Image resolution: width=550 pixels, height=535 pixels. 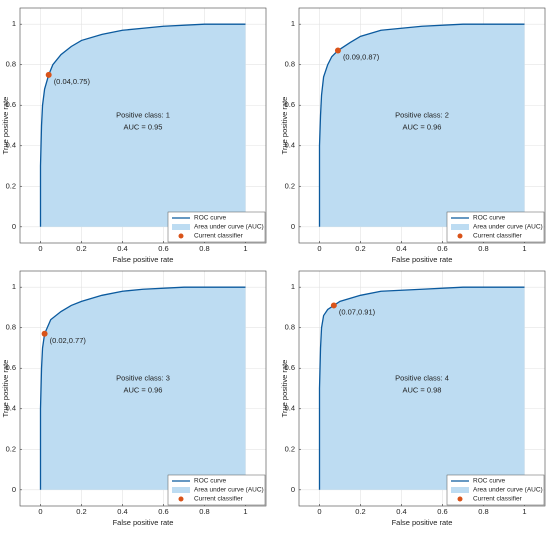 What do you see at coordinates (72, 81) in the screenshot?
I see `point-label: (0.04,0.75)` at bounding box center [72, 81].